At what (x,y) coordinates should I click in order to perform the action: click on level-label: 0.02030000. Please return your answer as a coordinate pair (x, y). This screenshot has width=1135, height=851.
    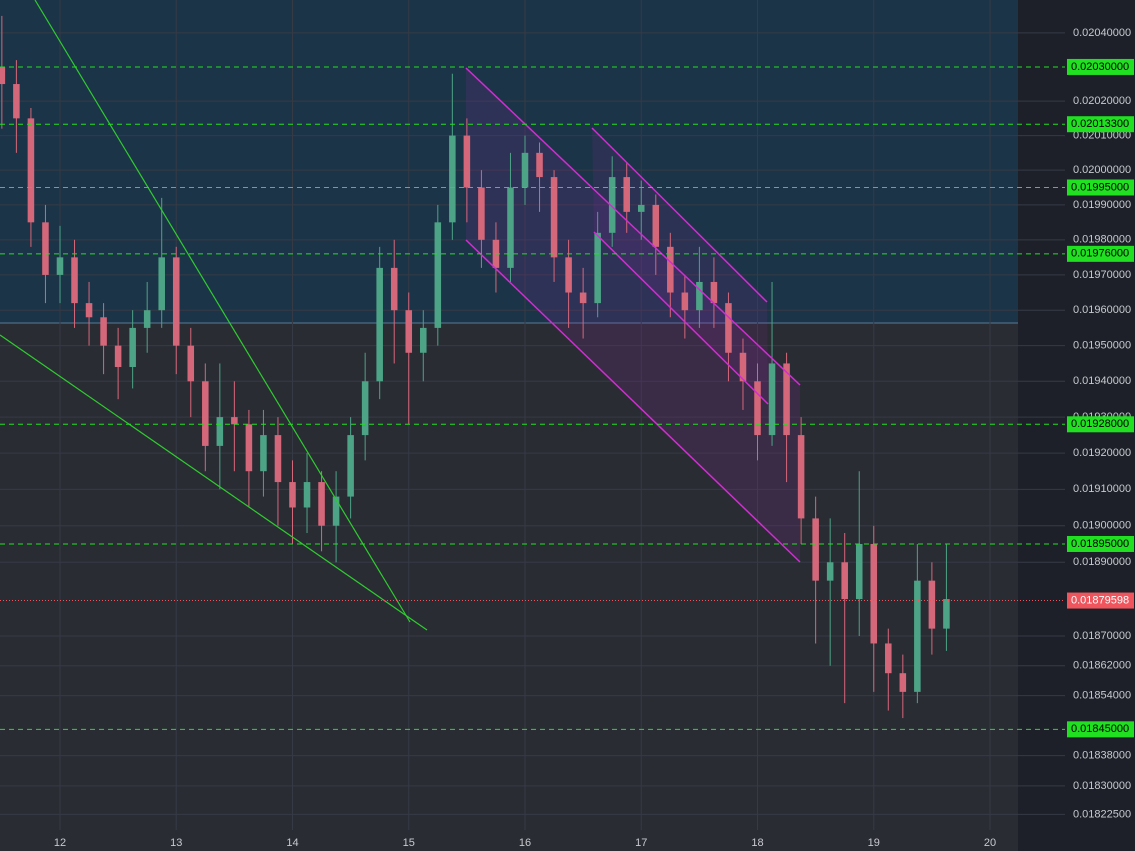
    Looking at the image, I should click on (1100, 67).